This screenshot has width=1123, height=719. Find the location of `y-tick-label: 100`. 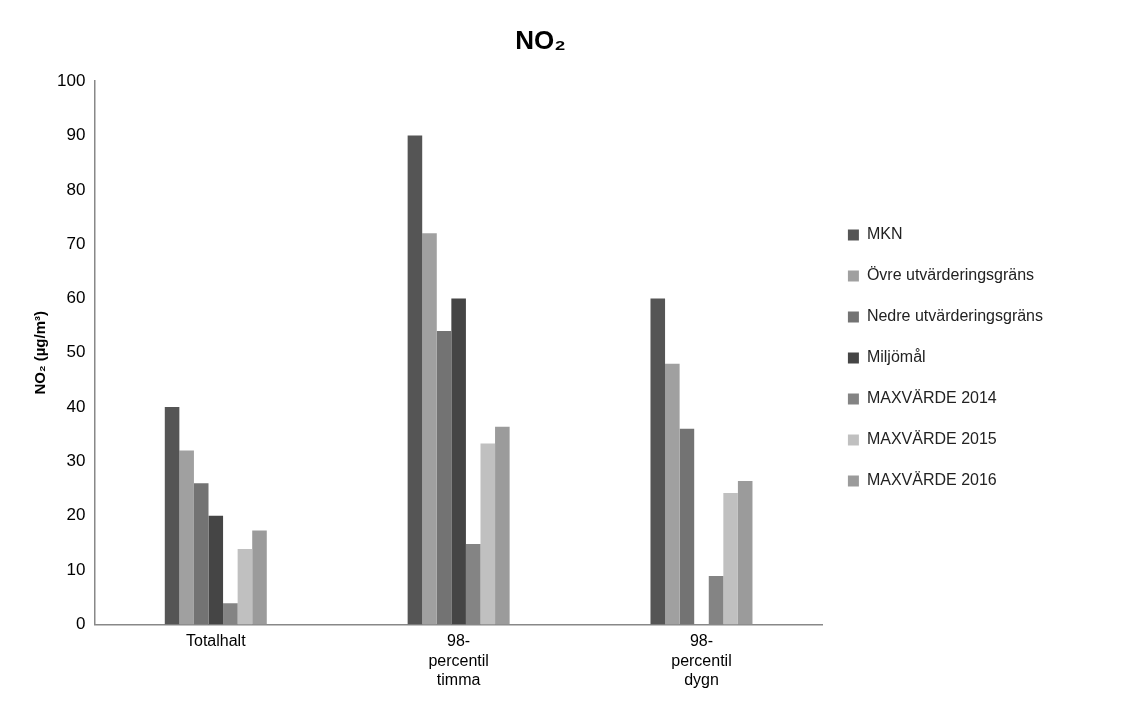

y-tick-label: 100 is located at coordinates (71, 80).